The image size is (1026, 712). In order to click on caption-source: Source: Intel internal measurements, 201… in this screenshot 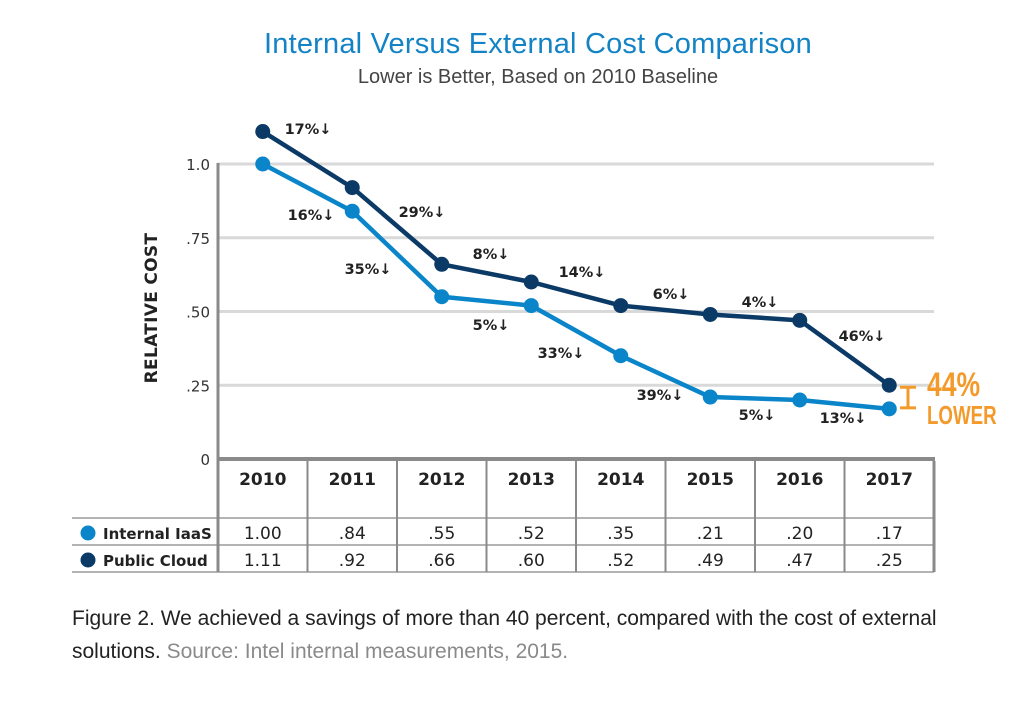, I will do `click(367, 651)`.